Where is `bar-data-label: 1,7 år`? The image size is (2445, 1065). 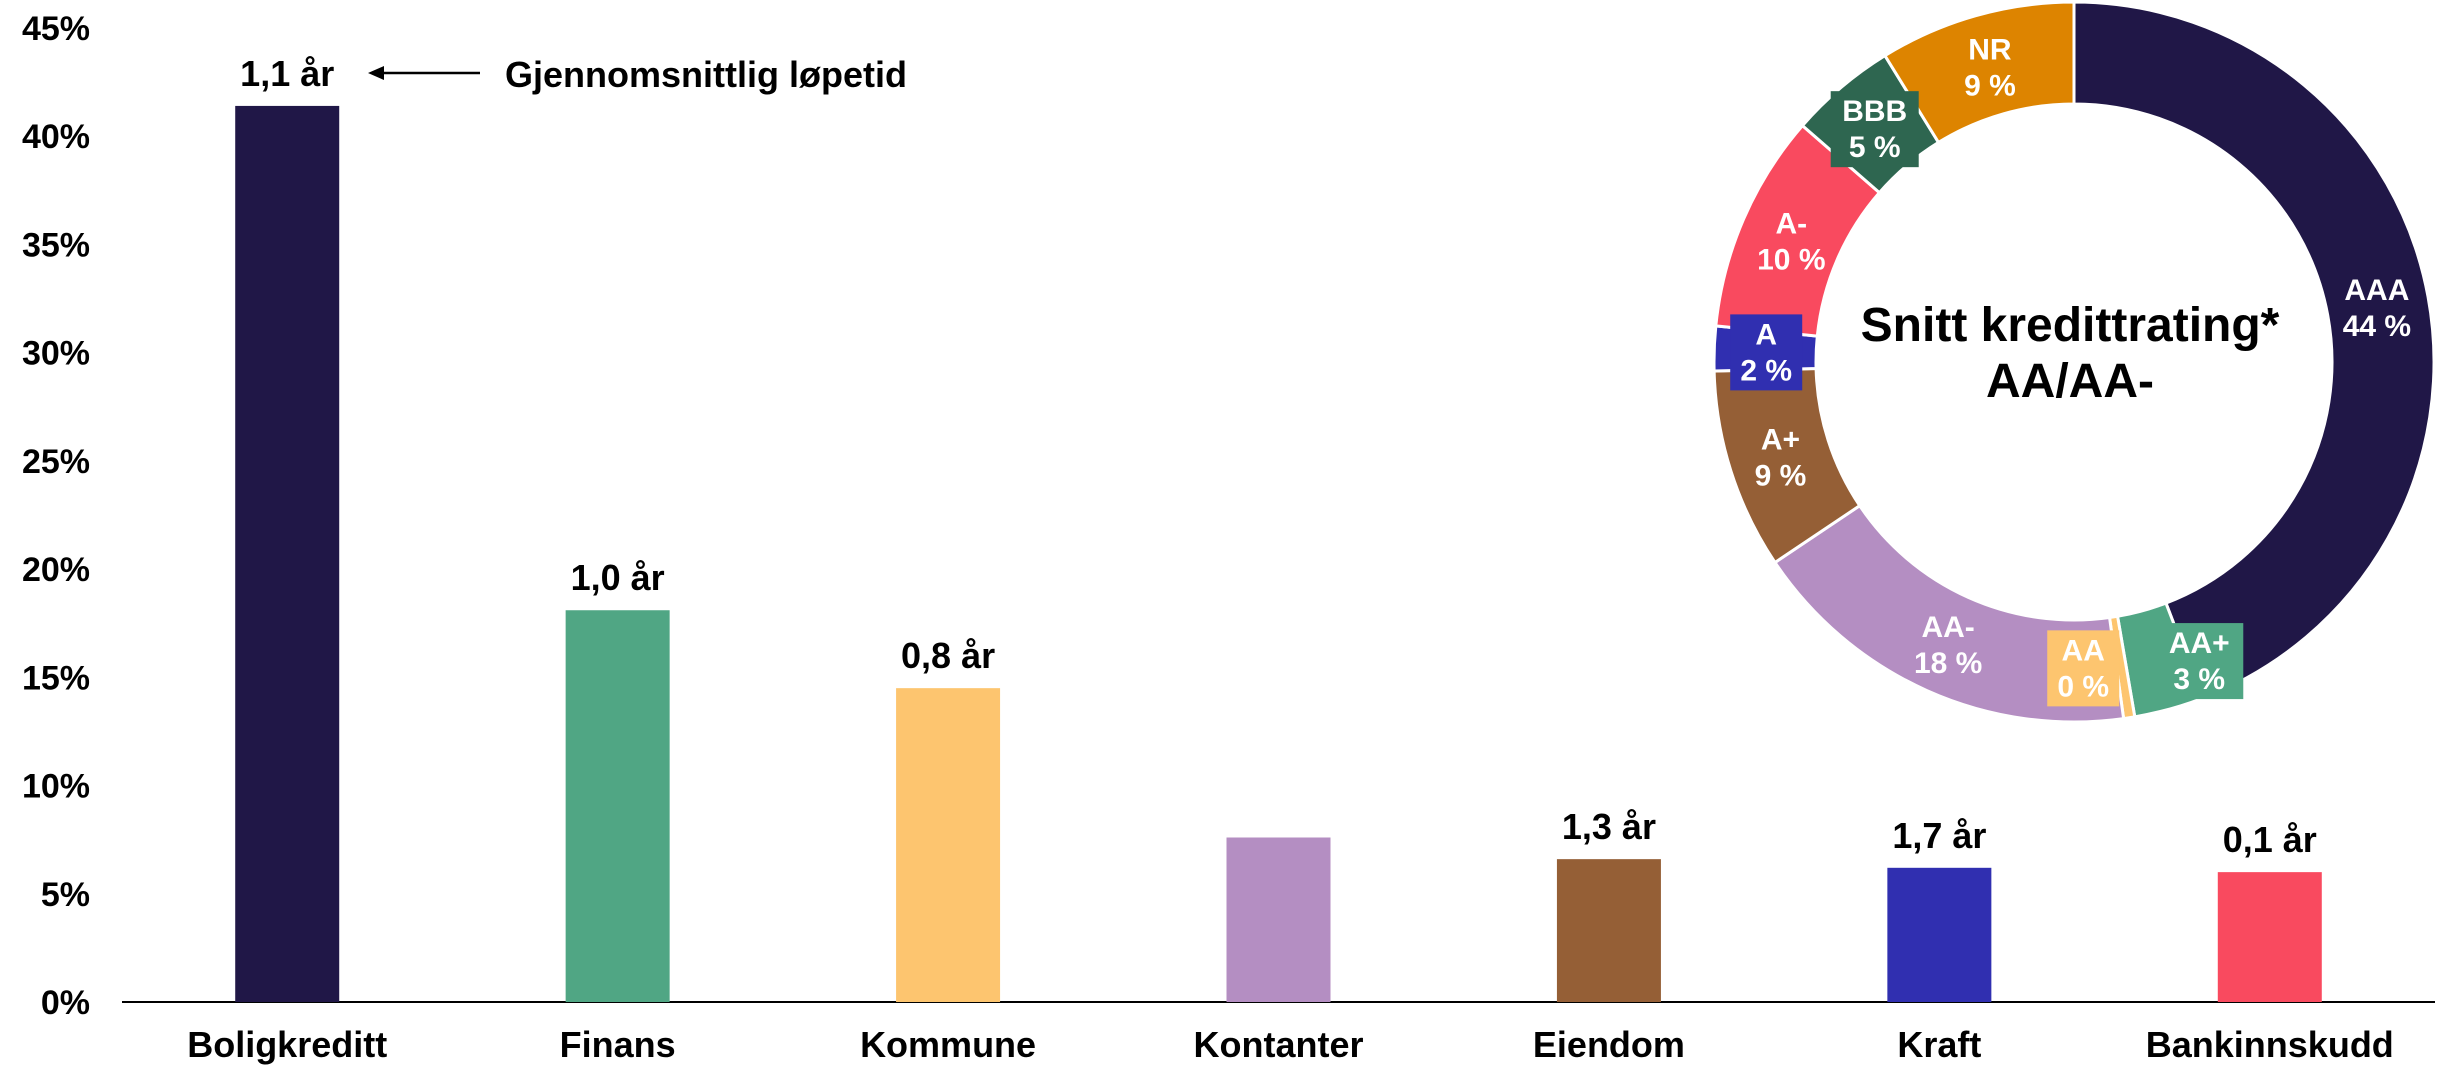 bar-data-label: 1,7 år is located at coordinates (1939, 835).